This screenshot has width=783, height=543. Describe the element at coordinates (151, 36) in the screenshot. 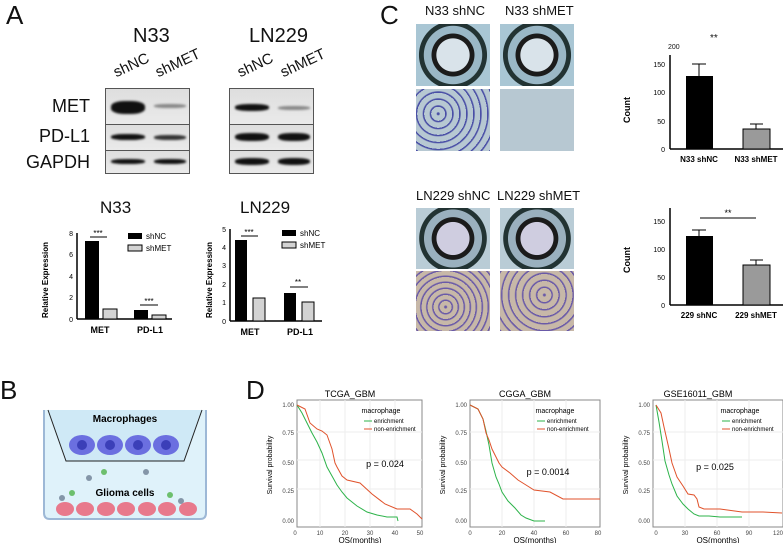

I see `wb-title-n33: N33` at that location.